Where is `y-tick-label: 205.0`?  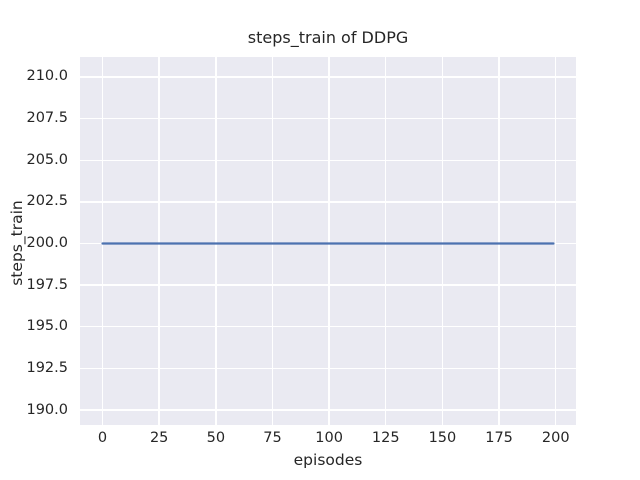
y-tick-label: 205.0 is located at coordinates (47, 159).